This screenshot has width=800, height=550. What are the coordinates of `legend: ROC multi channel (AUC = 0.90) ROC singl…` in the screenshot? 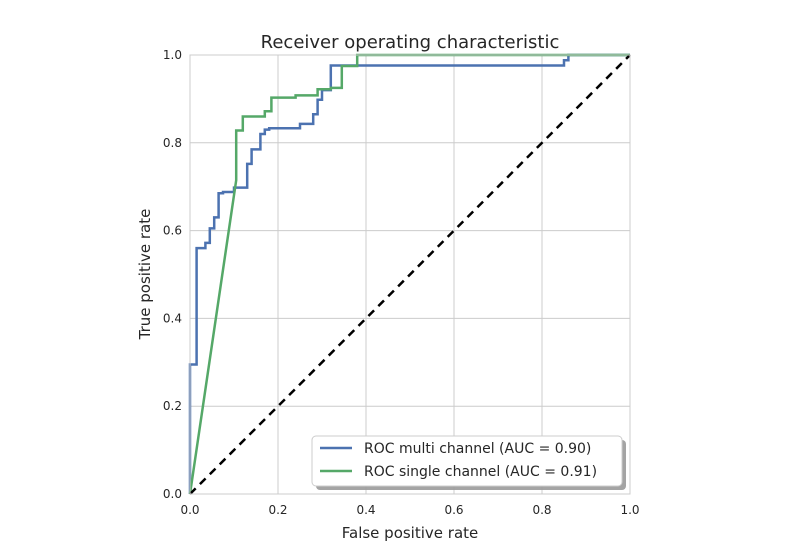 It's located at (468, 462).